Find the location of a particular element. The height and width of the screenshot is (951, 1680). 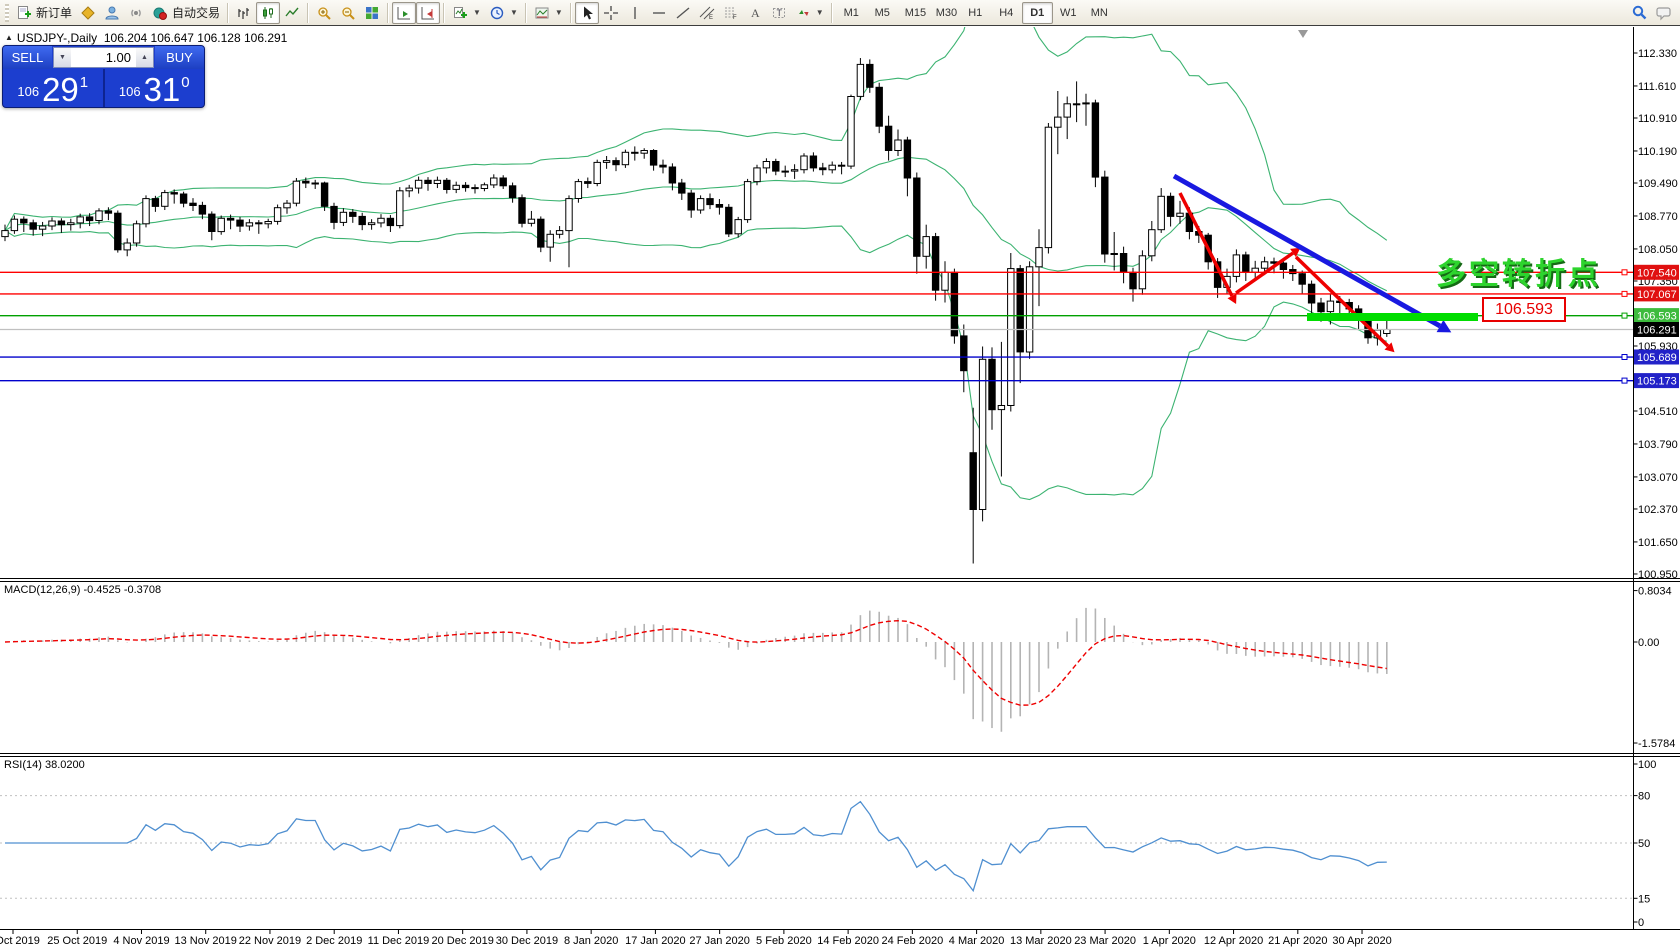

arrows-button: ▼ is located at coordinates (809, 13).